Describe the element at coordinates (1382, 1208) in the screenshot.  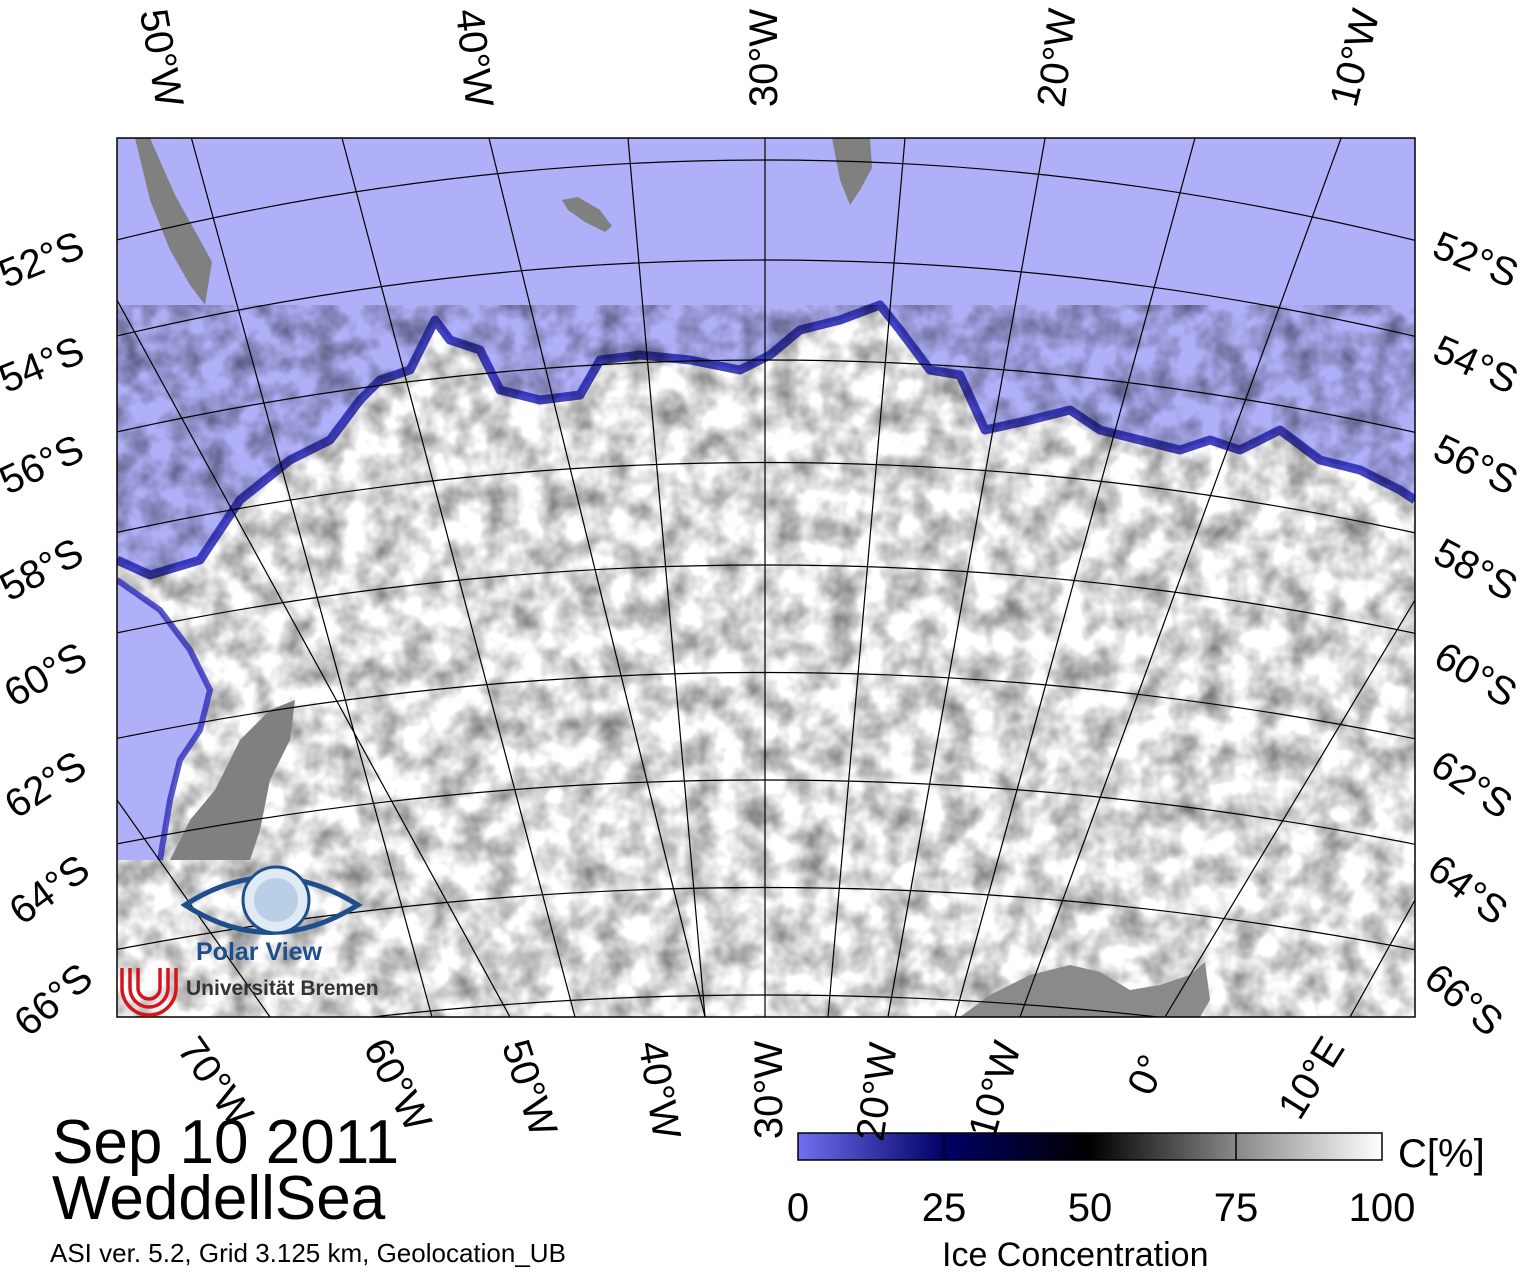
I see `colorbar-tick-label: 100` at that location.